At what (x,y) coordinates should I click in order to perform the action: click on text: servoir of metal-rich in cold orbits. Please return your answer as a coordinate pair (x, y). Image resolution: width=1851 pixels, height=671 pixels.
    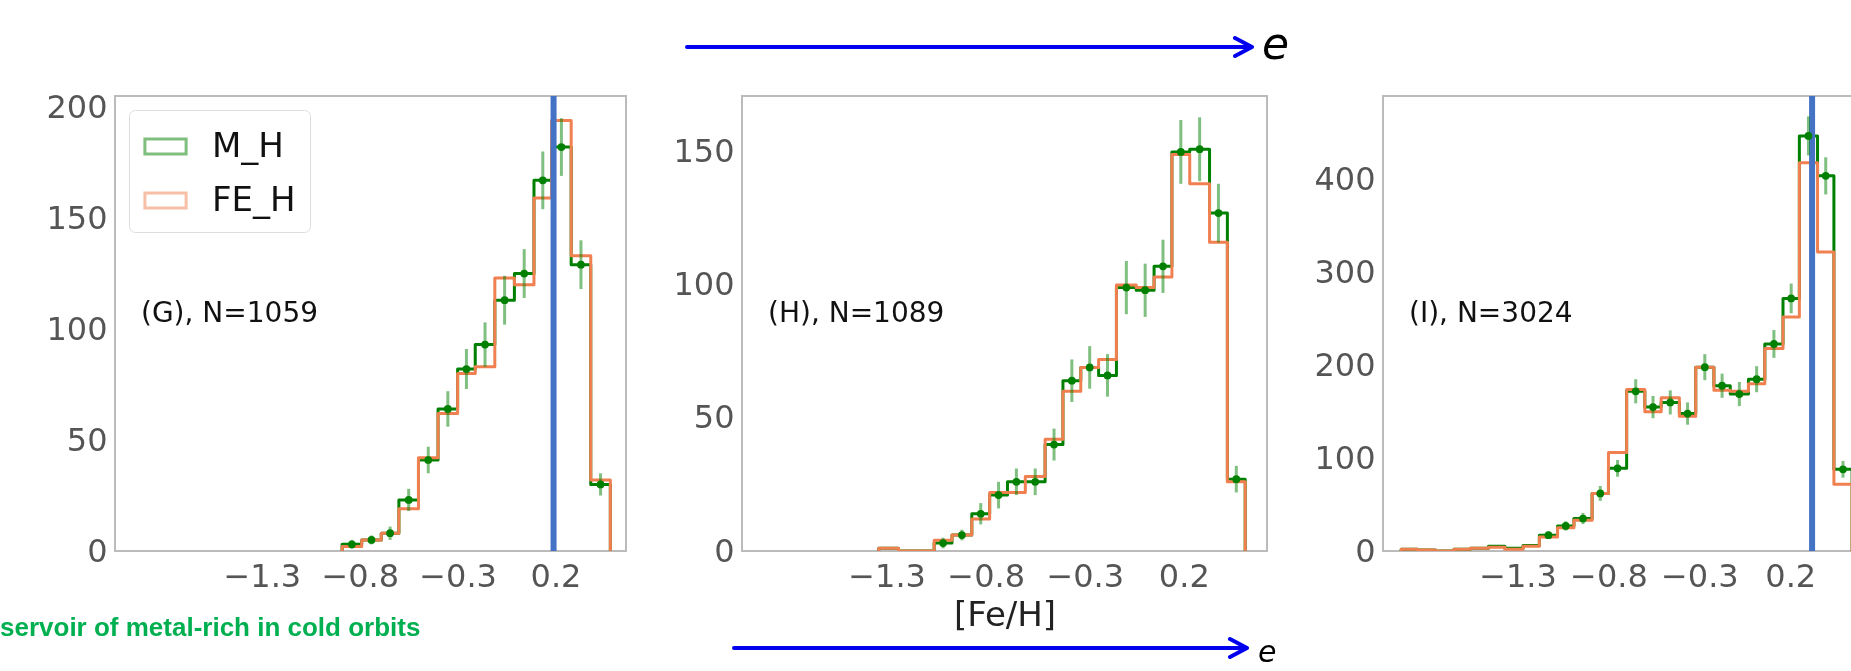
    Looking at the image, I should click on (210, 627).